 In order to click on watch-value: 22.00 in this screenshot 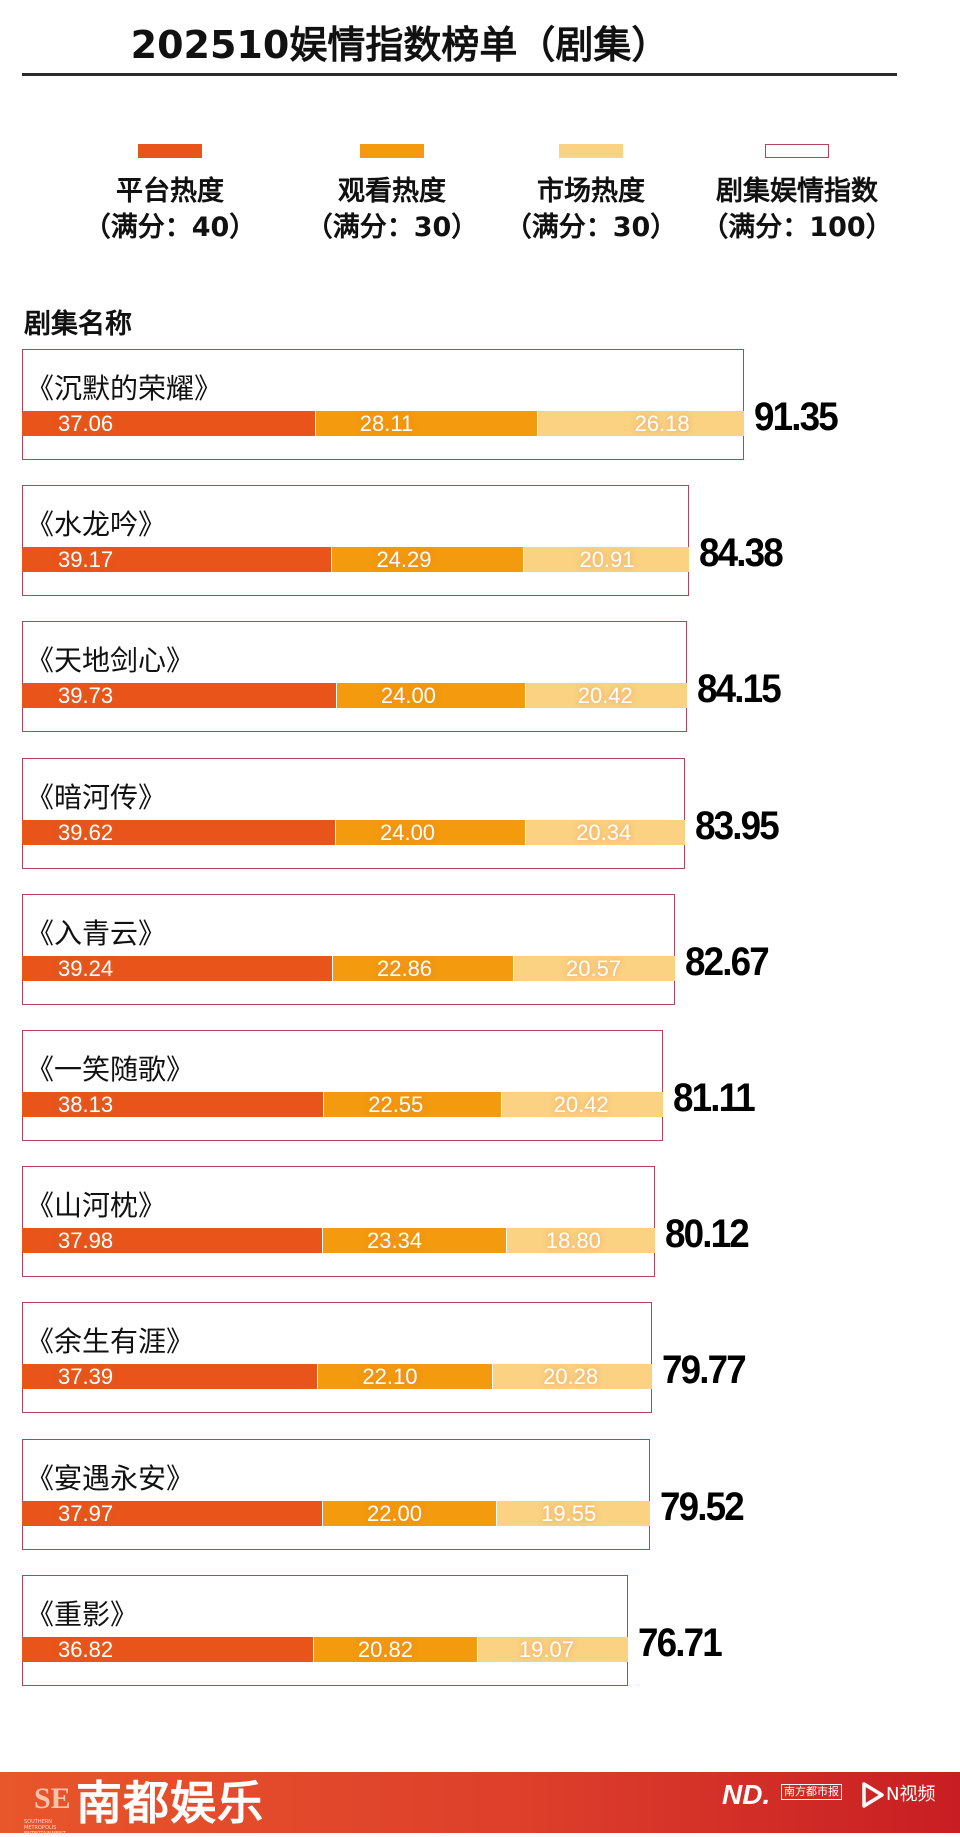, I will do `click(394, 1513)`.